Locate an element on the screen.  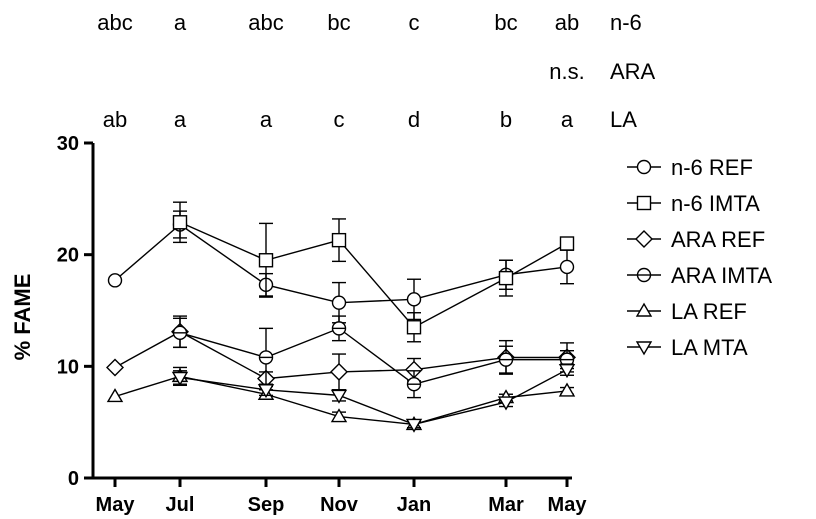
legend-label: LA REF is located at coordinates (709, 311).